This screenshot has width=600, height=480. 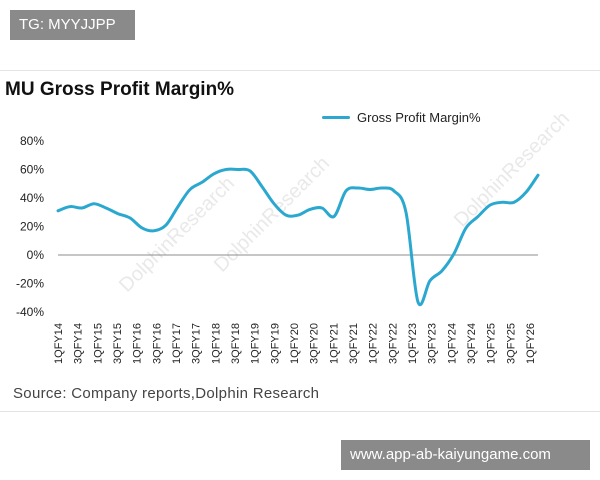 What do you see at coordinates (36, 255) in the screenshot?
I see `y-tick-label: 0%` at bounding box center [36, 255].